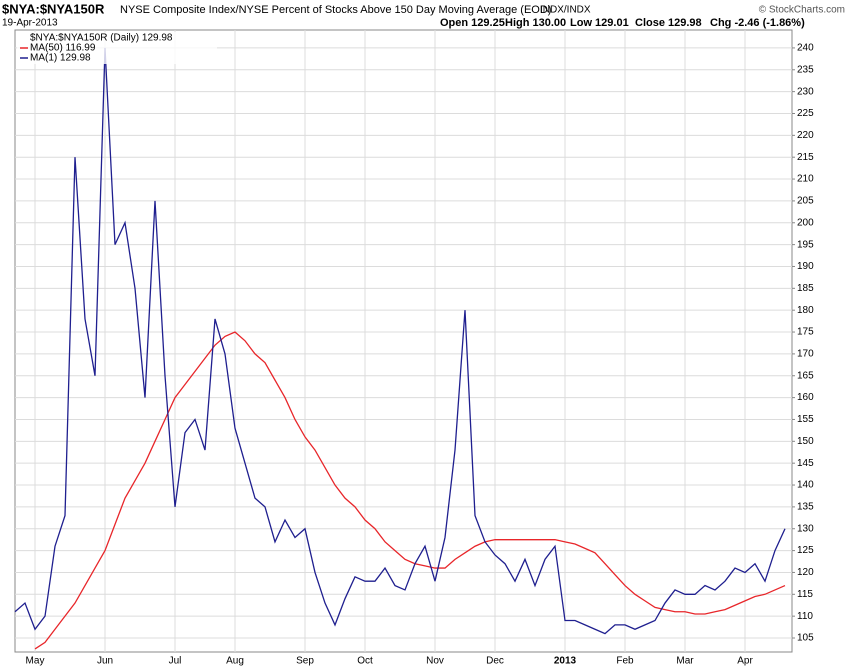 Image resolution: width=850 pixels, height=668 pixels. Describe the element at coordinates (805, 528) in the screenshot. I see `y-tick-label: 130` at that location.